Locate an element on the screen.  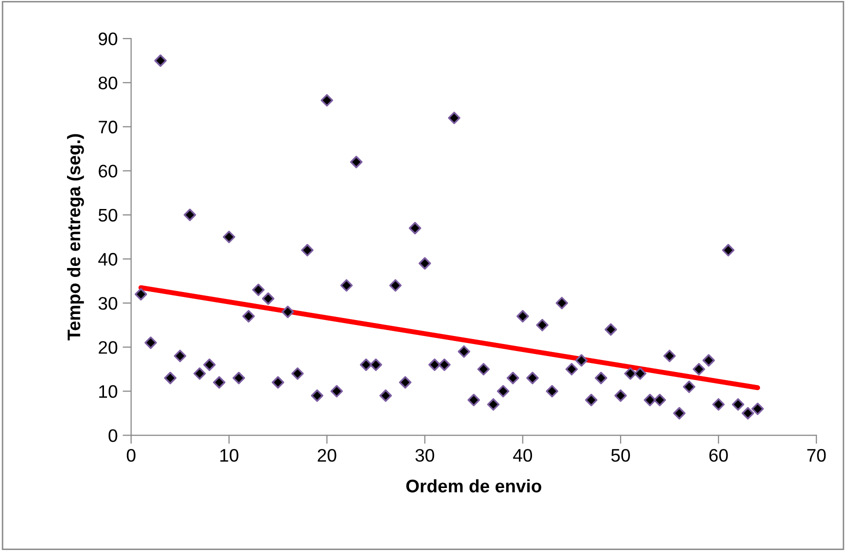
y-tick-label: 90 is located at coordinates (108, 39).